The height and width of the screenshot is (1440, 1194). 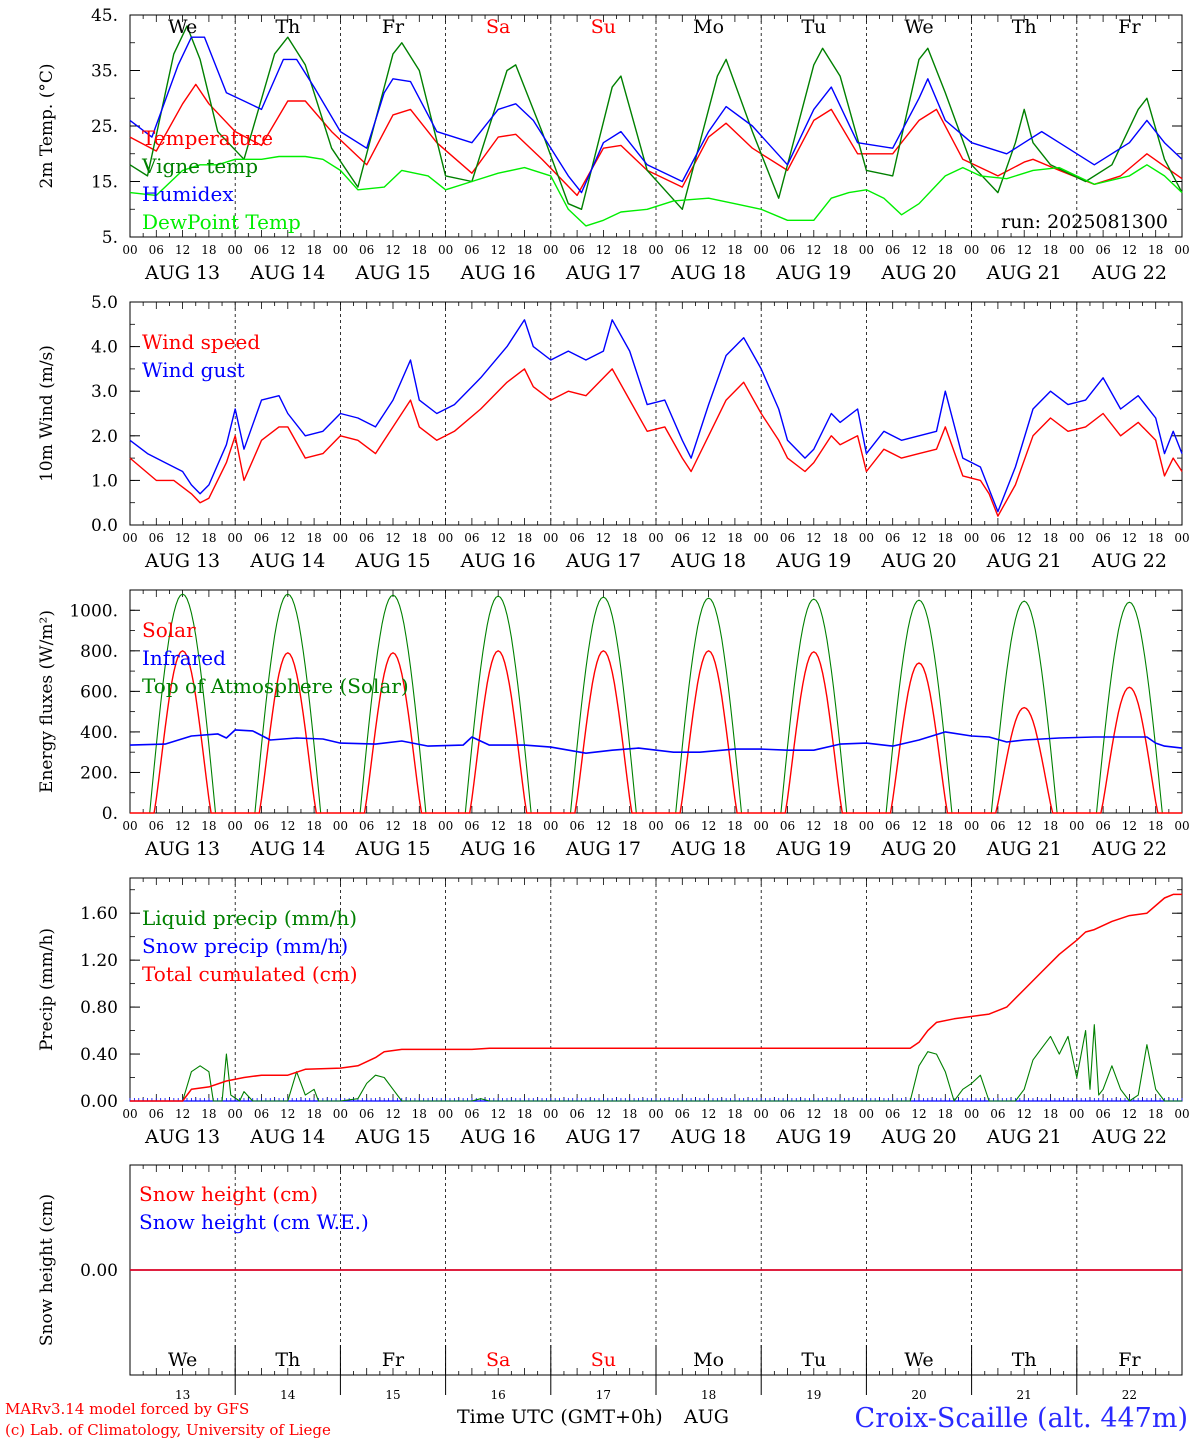 What do you see at coordinates (392, 1395) in the screenshot?
I see `day-number-label: 15` at bounding box center [392, 1395].